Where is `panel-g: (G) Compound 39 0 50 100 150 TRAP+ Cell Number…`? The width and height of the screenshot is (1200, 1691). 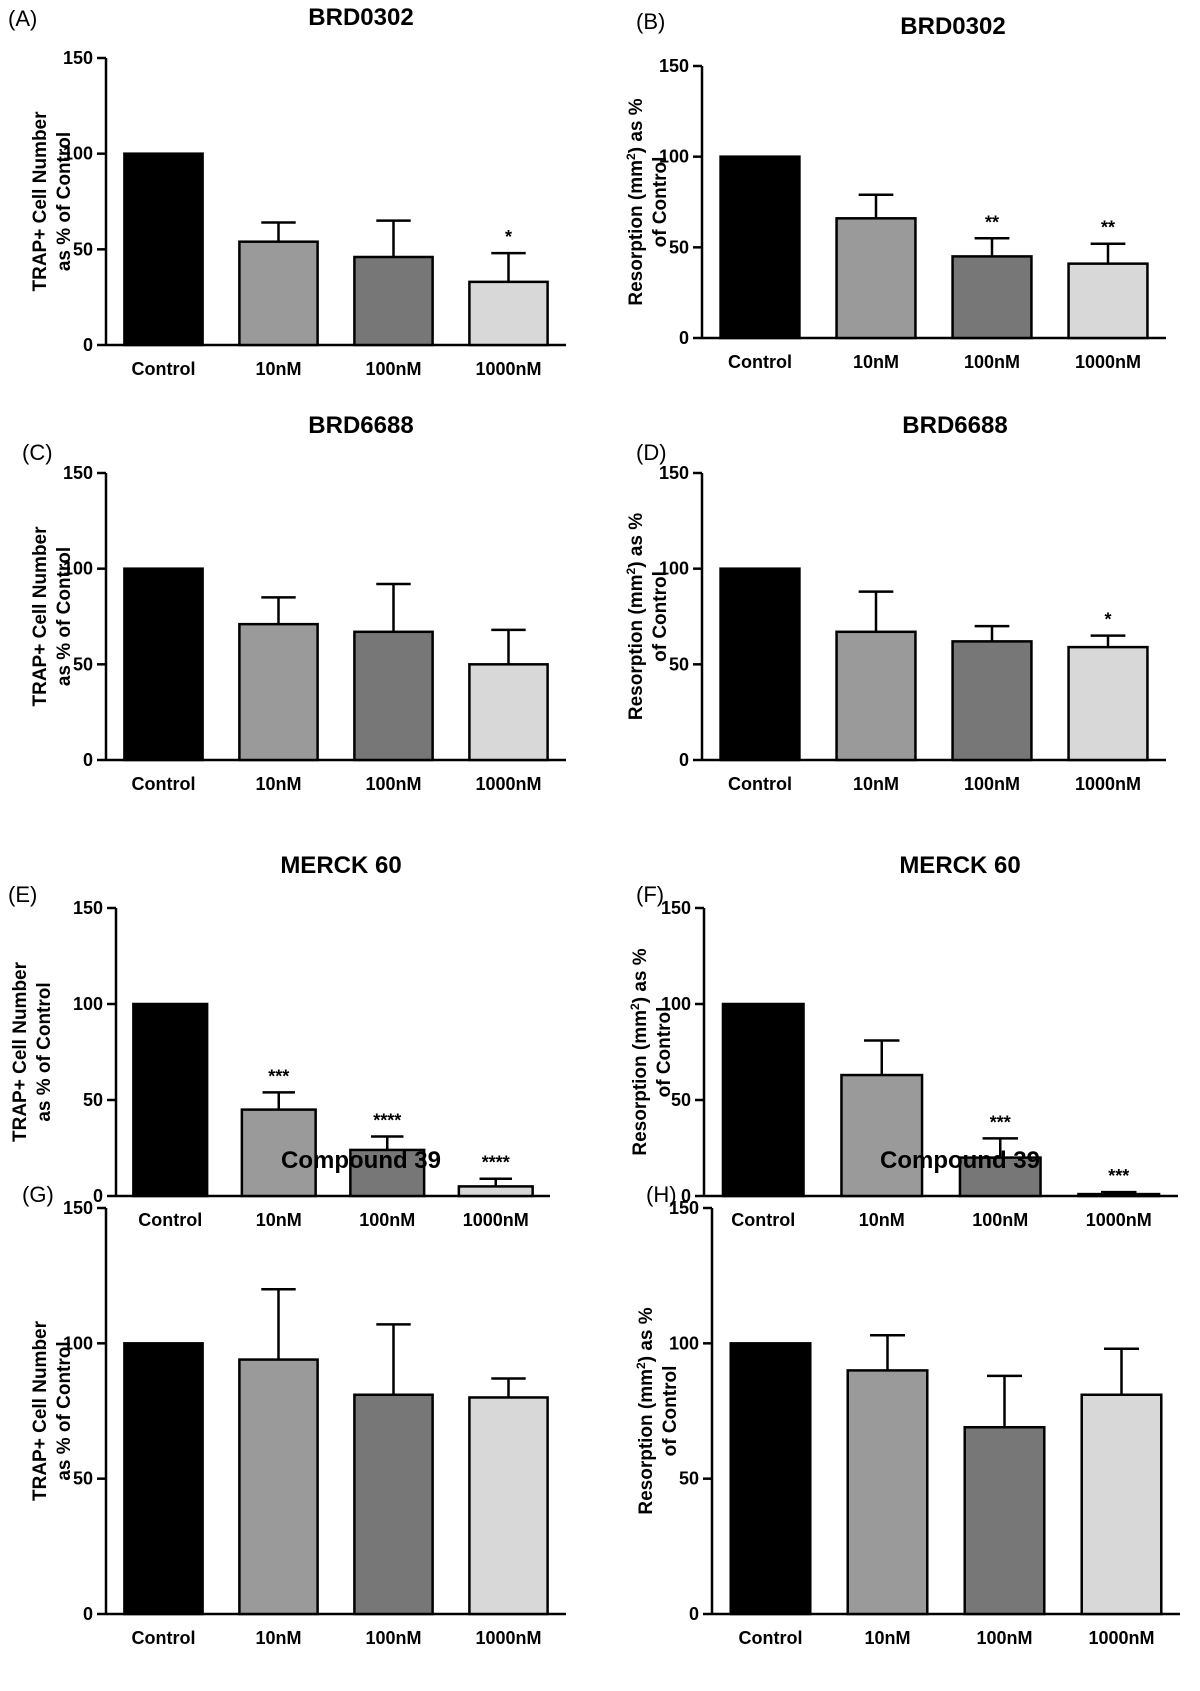
panel-g: (G) Compound 39 0 50 100 150 TRAP+ Cell Number… is located at coordinates (294, 1397).